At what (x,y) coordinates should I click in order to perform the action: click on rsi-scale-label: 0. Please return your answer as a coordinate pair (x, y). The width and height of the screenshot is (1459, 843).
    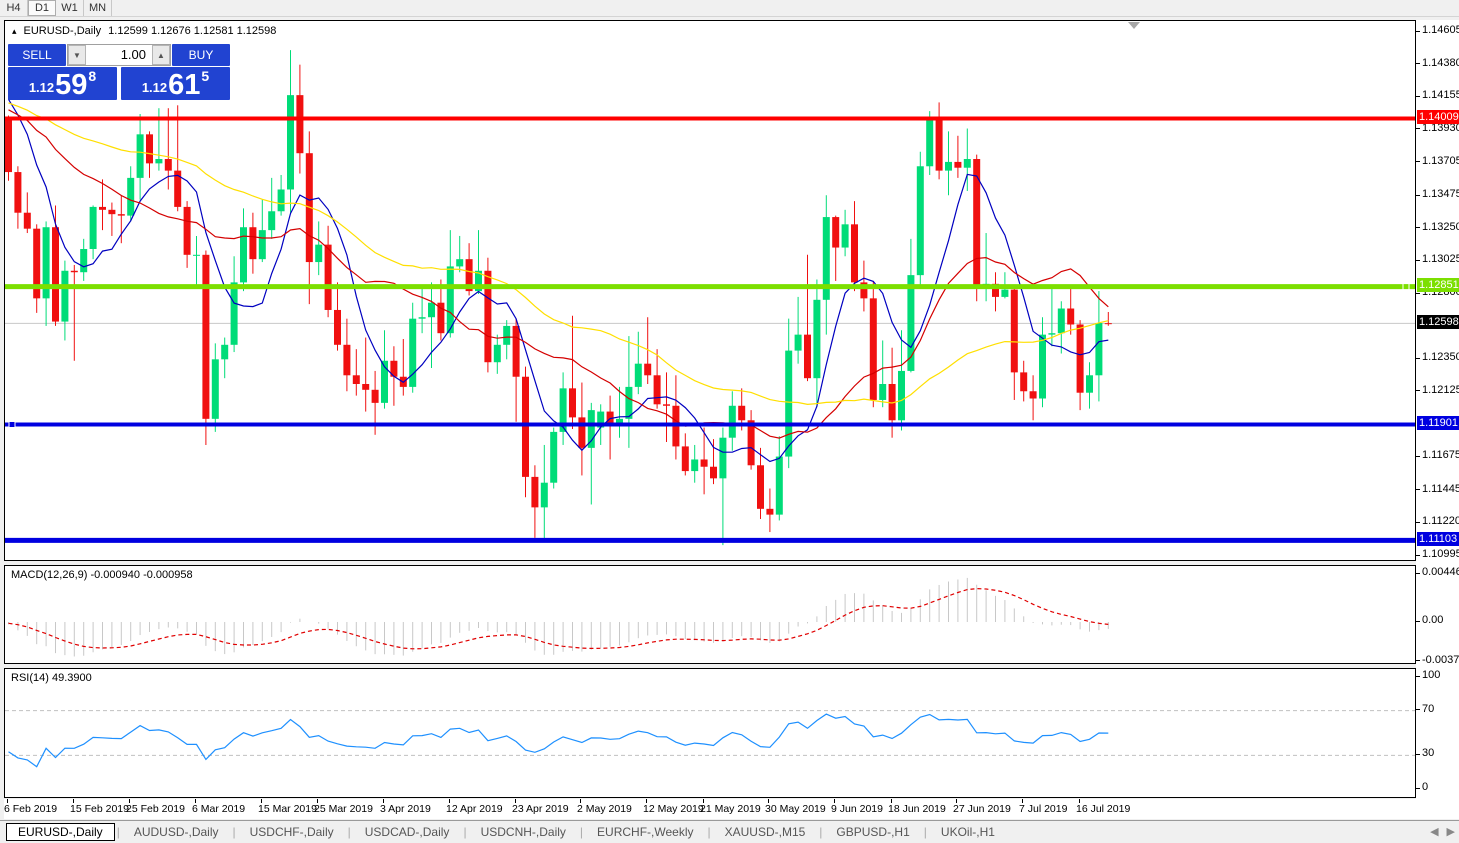
    Looking at the image, I should click on (1425, 787).